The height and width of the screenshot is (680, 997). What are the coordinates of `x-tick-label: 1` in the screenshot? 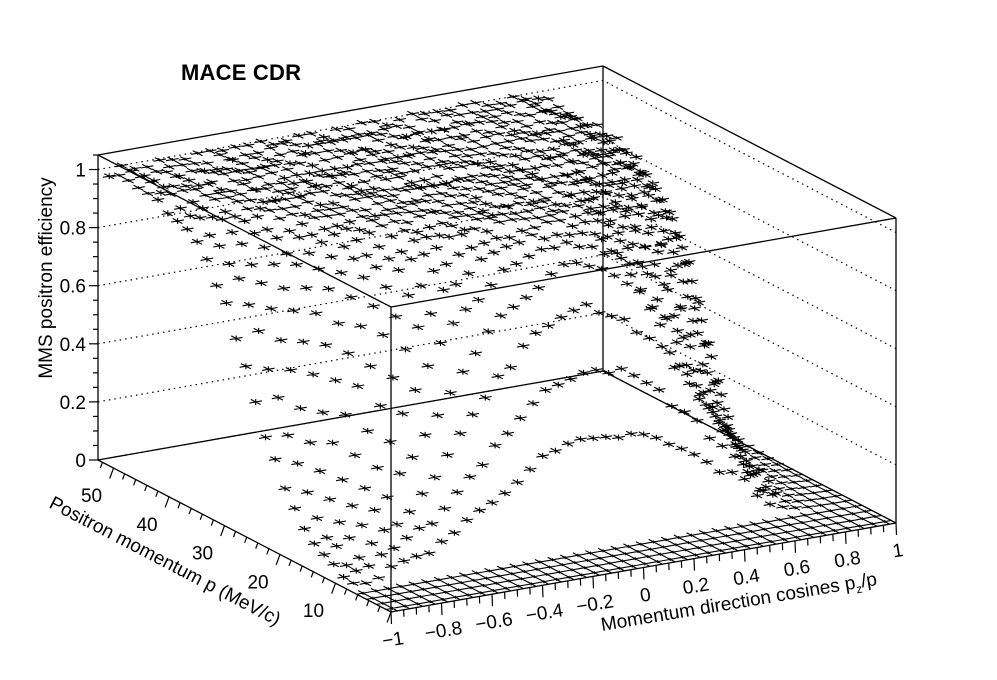 It's located at (898, 551).